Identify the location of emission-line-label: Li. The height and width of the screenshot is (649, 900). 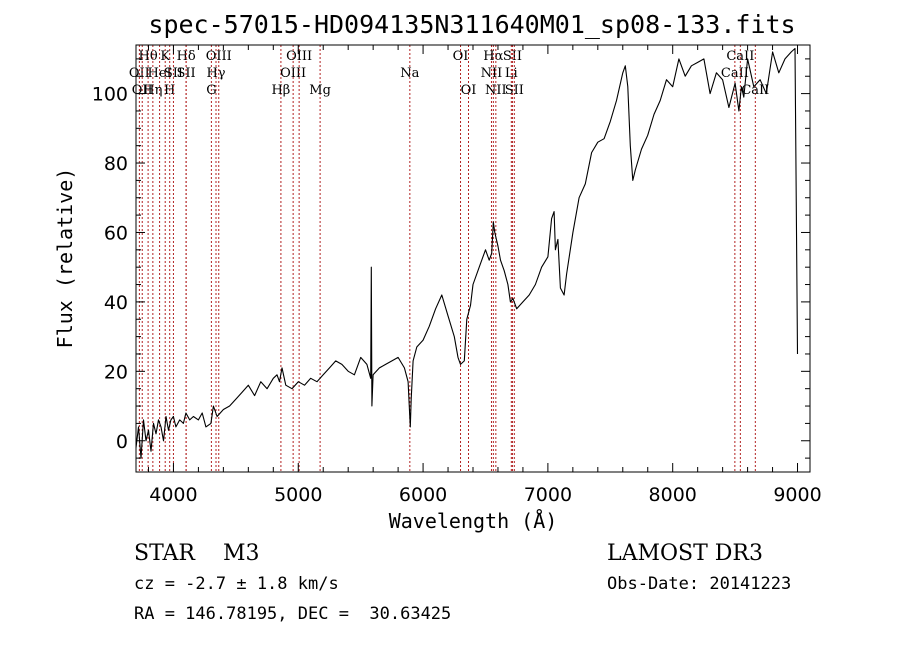
(511, 73).